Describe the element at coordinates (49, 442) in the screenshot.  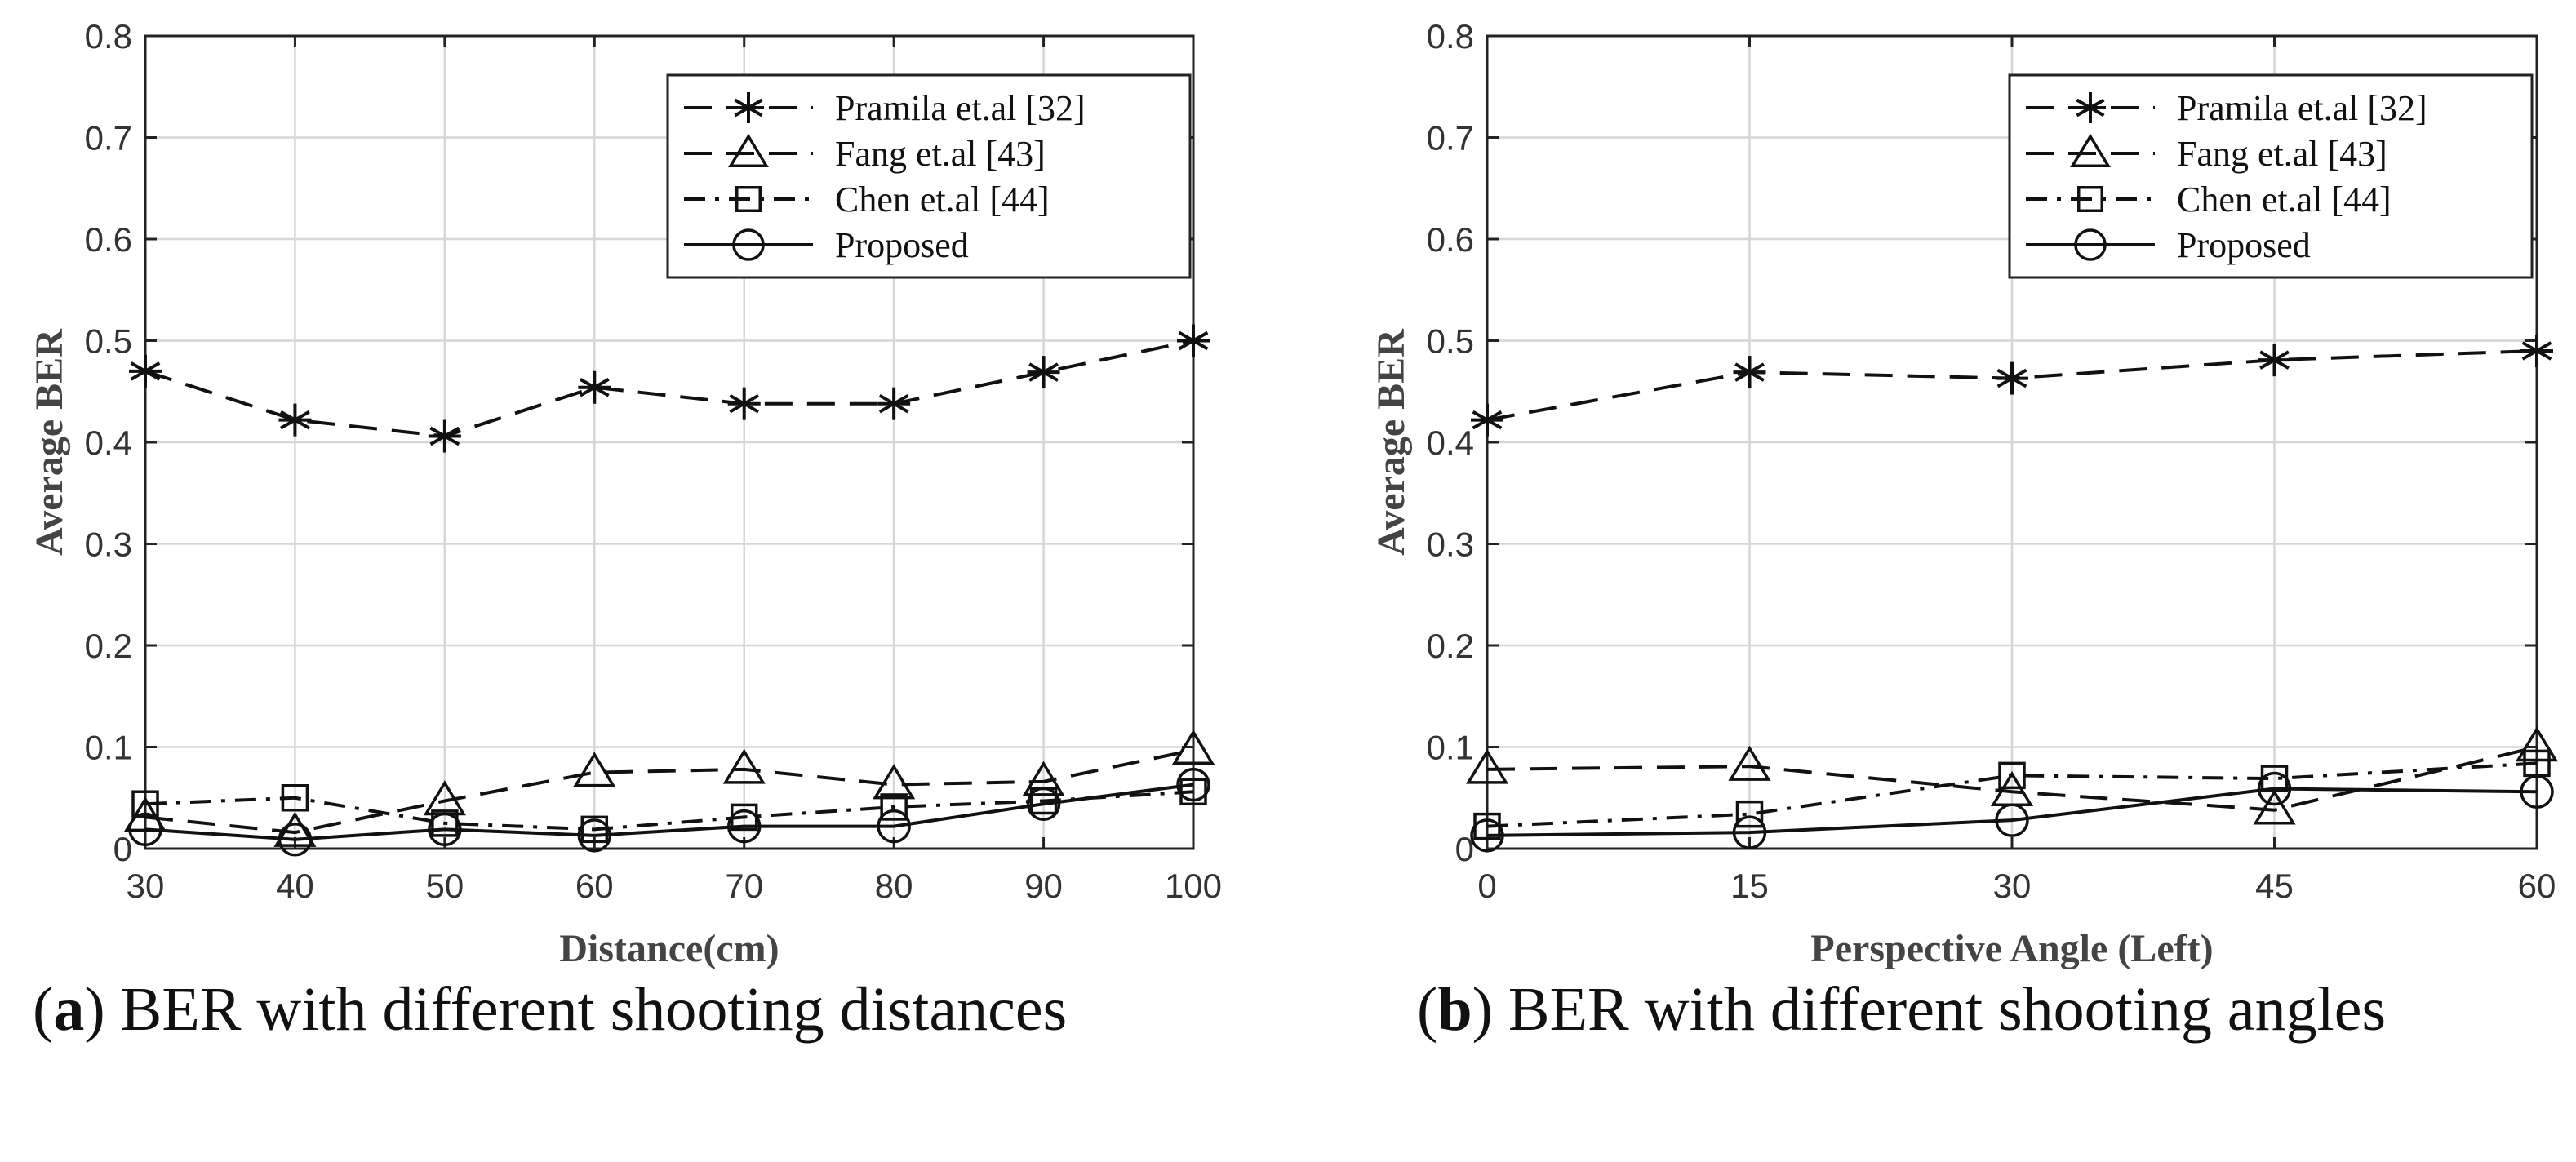
I see `chart1-ylabel: Average BER` at that location.